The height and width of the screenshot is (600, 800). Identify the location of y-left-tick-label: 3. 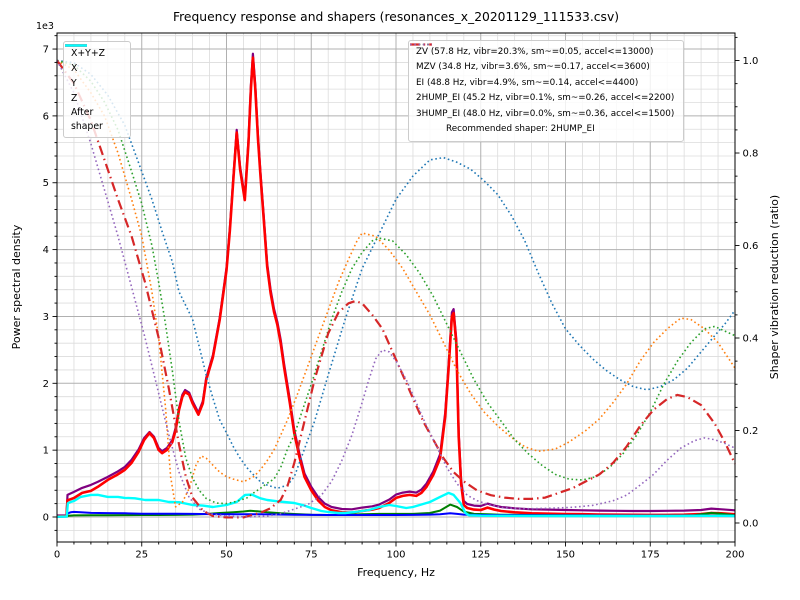
(46, 317).